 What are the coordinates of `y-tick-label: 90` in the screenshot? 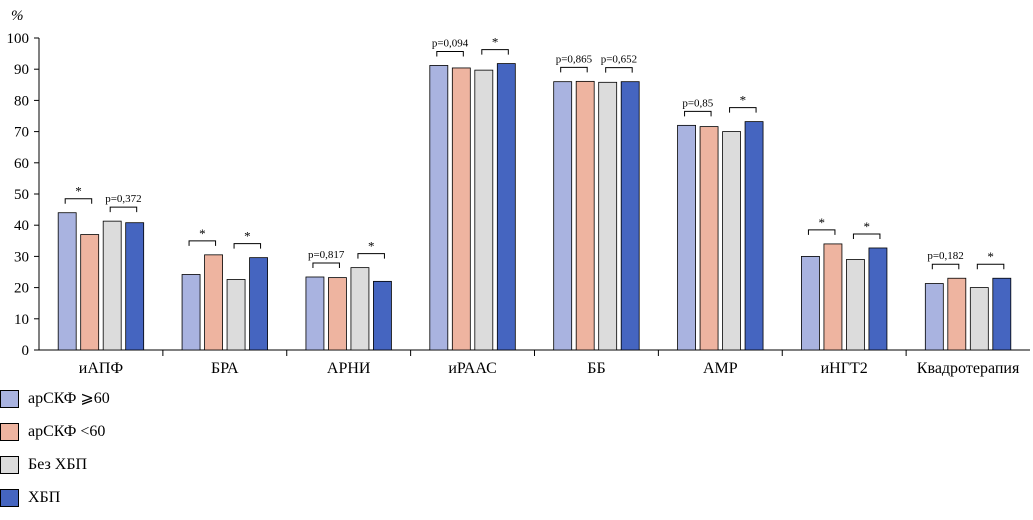 It's located at (21, 70).